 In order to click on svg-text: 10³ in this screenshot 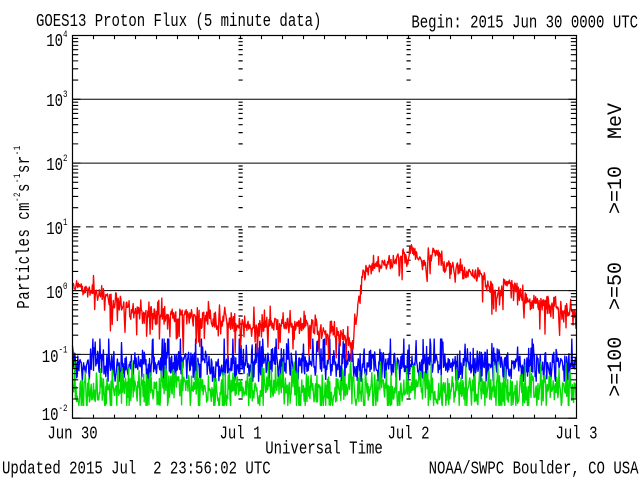, I will do `click(56, 100)`.